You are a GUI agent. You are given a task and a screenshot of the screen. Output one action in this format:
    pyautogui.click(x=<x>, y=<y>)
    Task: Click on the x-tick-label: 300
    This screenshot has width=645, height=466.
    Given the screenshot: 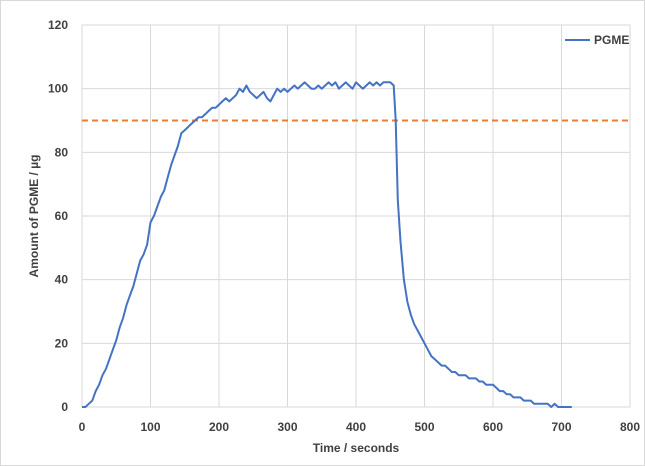 What is the action you would take?
    pyautogui.click(x=287, y=427)
    